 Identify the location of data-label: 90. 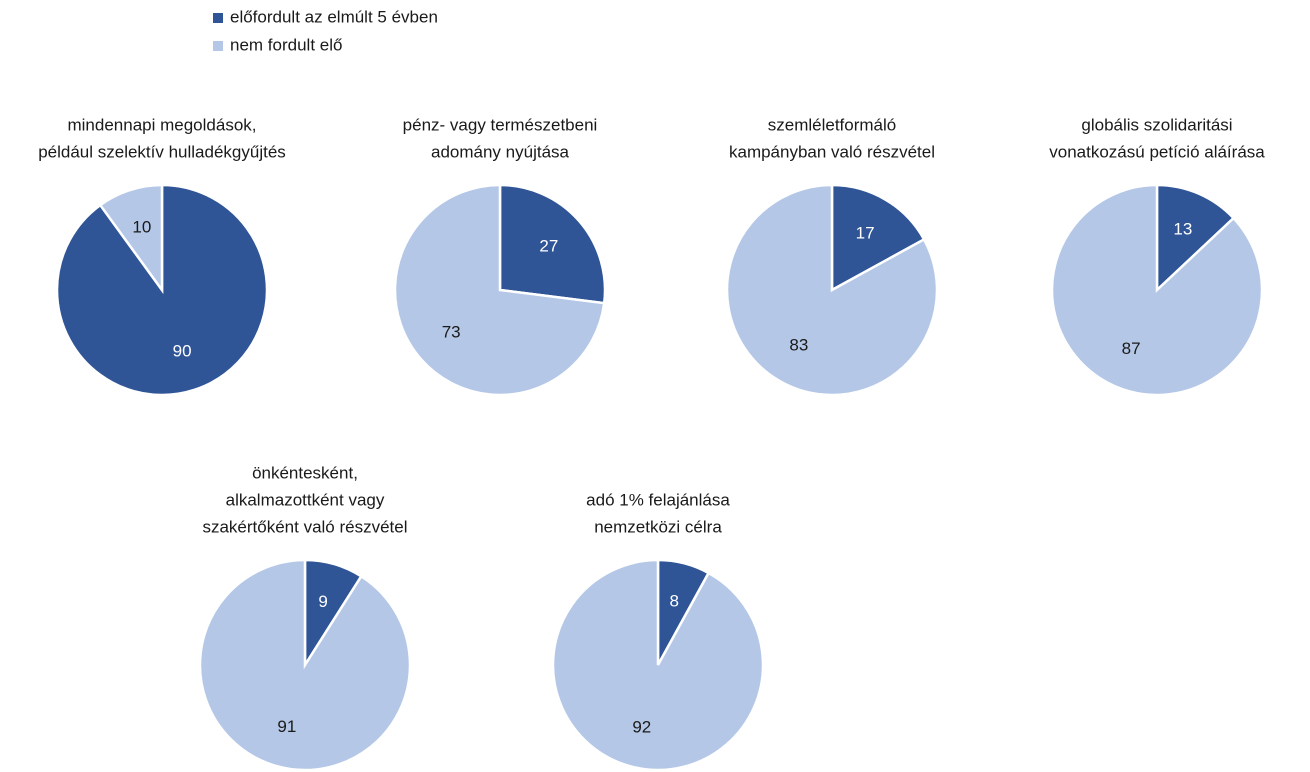
(182, 350).